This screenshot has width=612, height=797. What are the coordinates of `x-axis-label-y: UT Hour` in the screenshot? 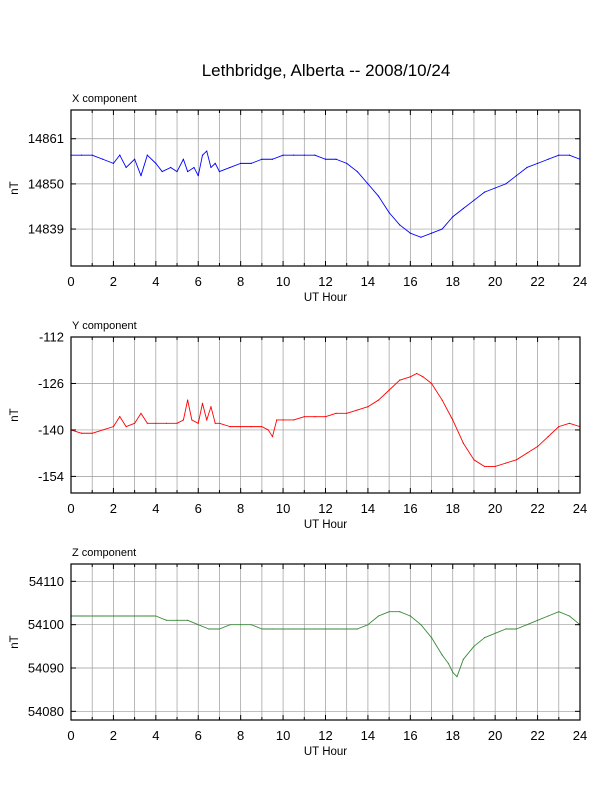 It's located at (325, 525).